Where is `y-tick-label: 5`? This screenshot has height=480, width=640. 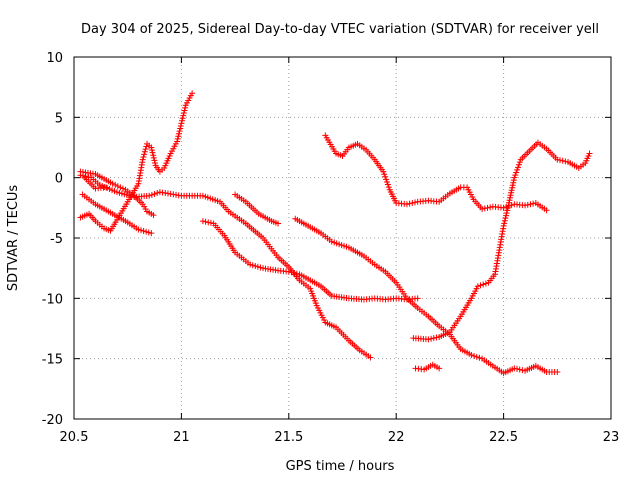 y-tick-label: 5 is located at coordinates (59, 118).